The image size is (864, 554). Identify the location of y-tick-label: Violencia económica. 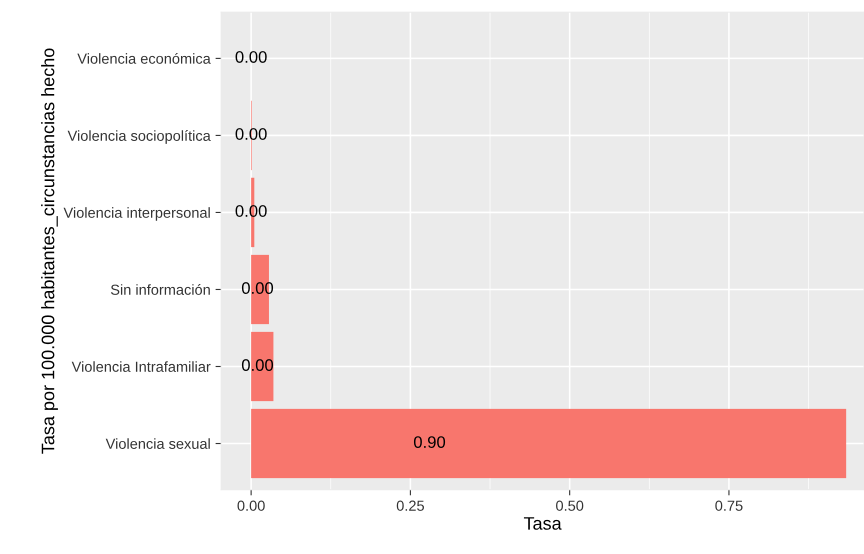
(144, 58).